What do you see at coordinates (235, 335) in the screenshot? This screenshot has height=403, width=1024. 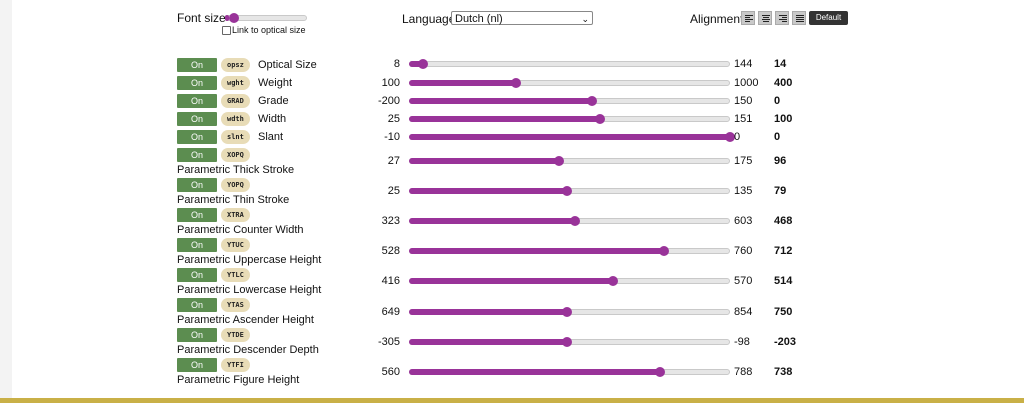 I see `axis-YTDE-tag: YTDE` at bounding box center [235, 335].